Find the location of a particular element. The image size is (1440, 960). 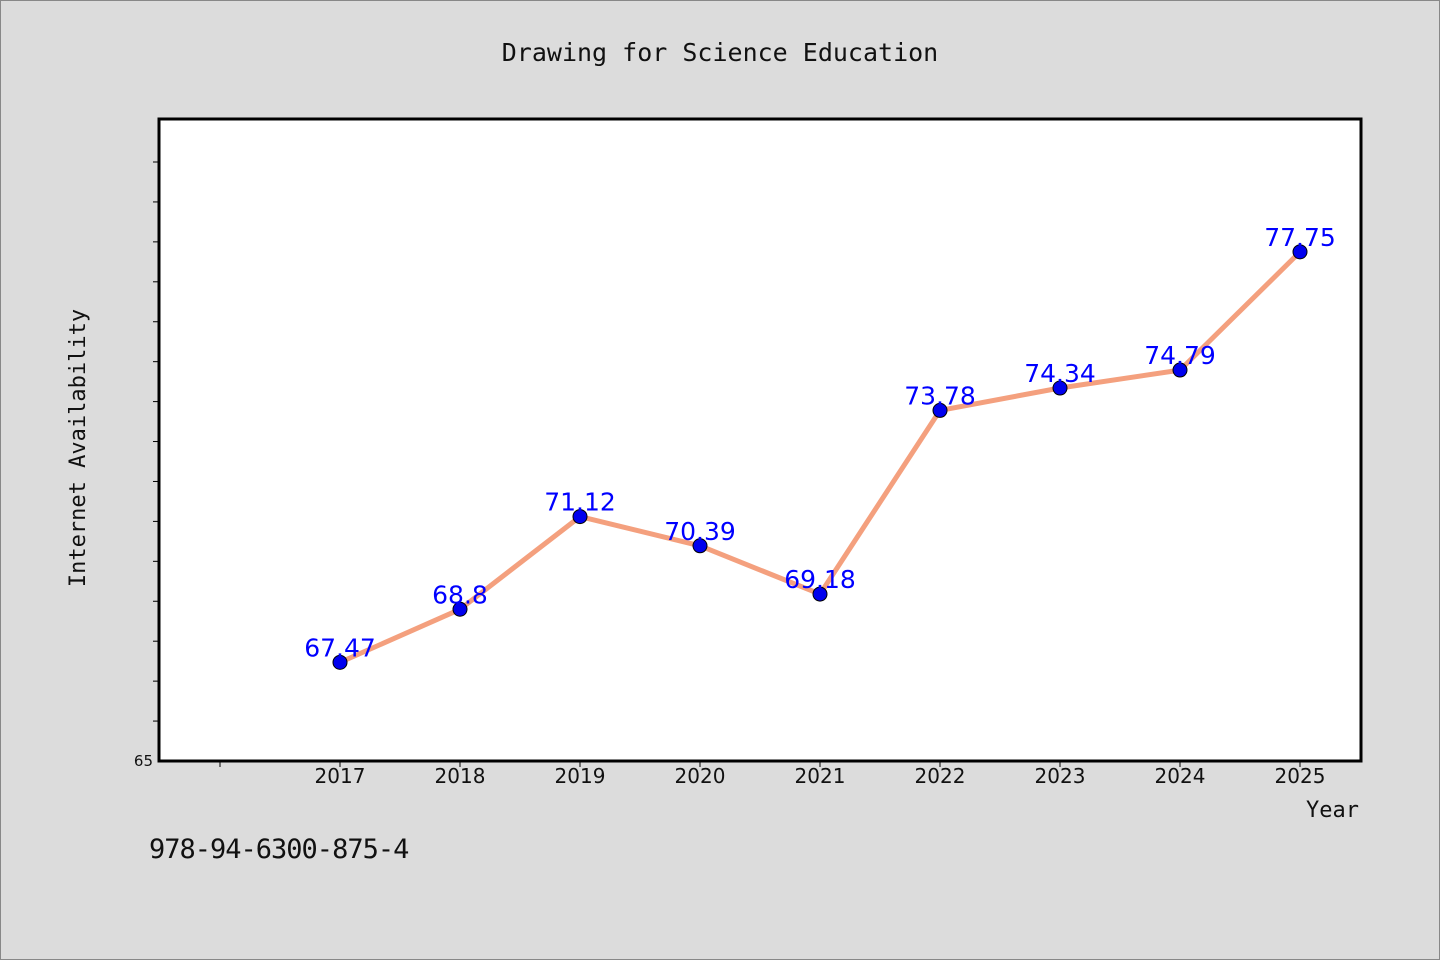

data-label-2023: 74.34 is located at coordinates (1060, 373).